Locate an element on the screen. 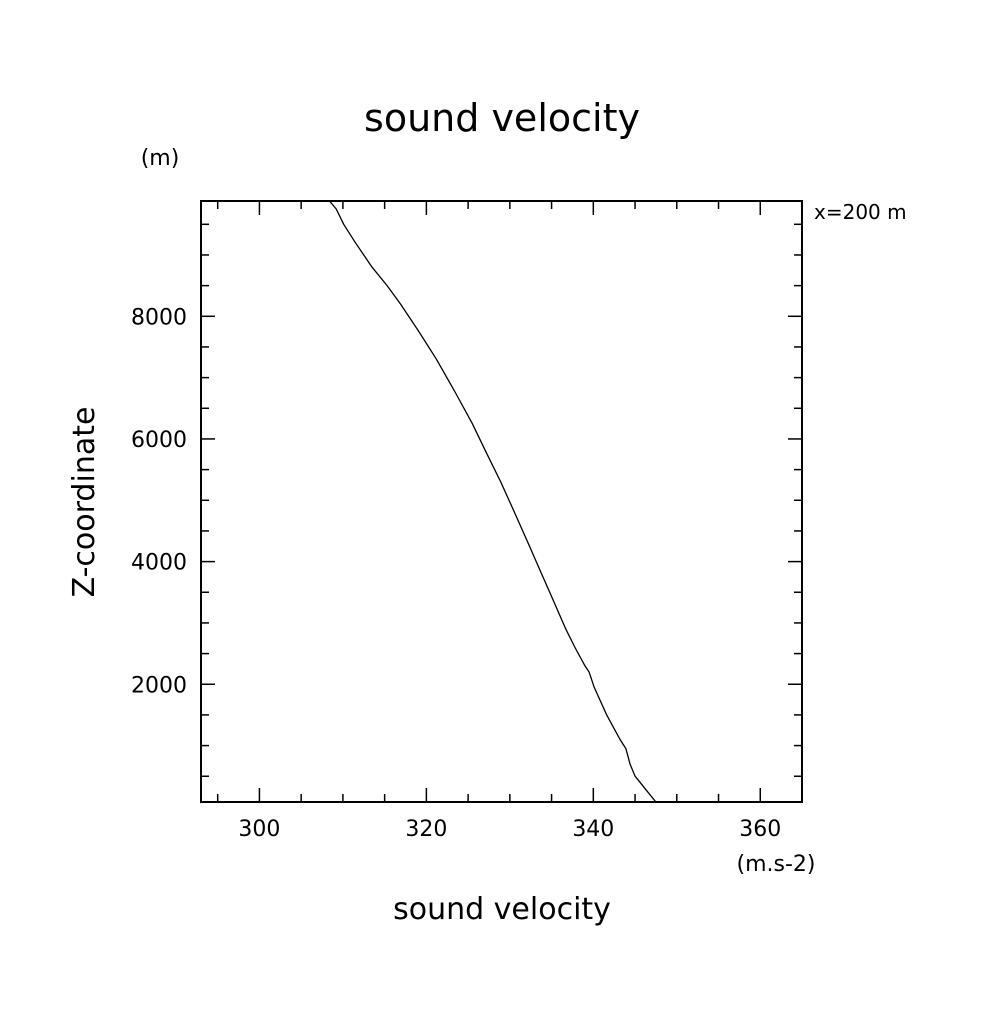 The height and width of the screenshot is (1009, 1004). y-tick-label: 4000 is located at coordinates (159, 563).